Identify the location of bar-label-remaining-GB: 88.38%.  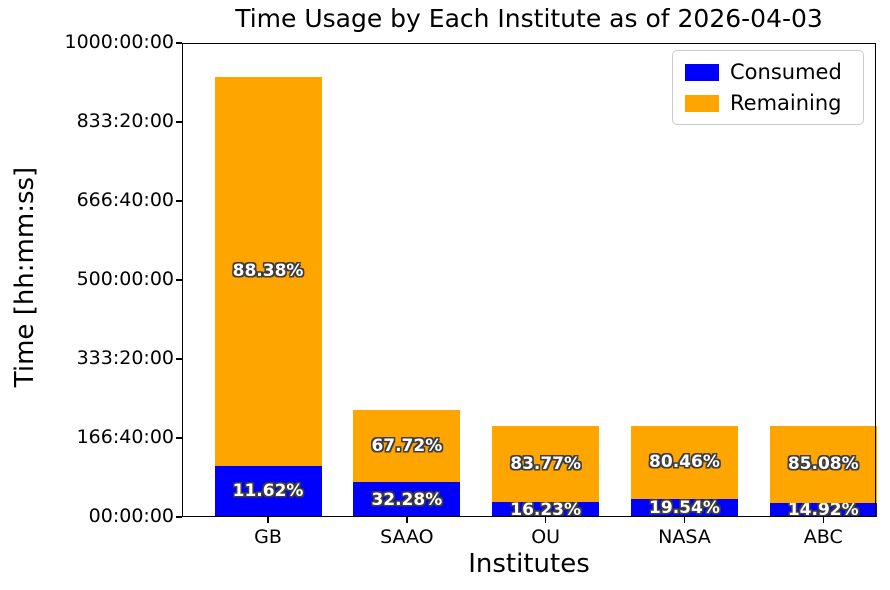
(268, 271).